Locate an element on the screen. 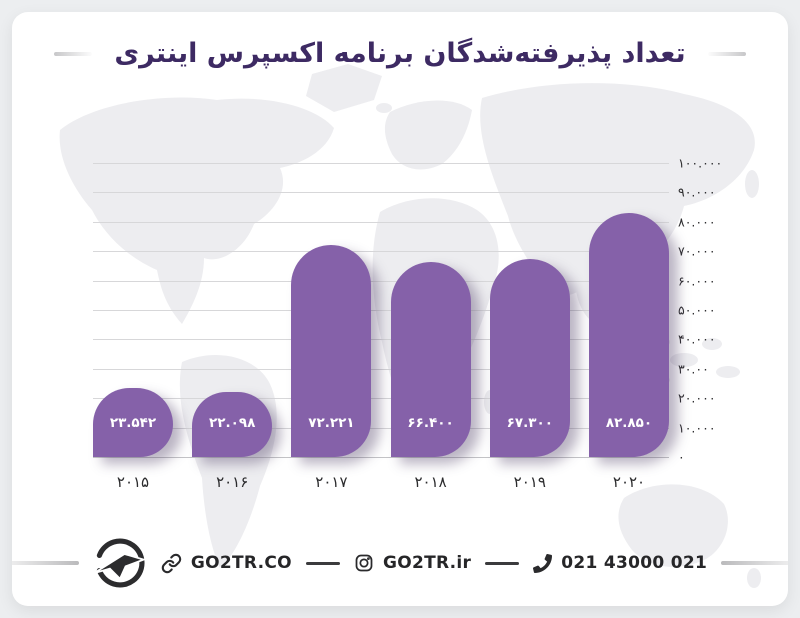  bar-value-label: ۲۲.۰۹۸ is located at coordinates (232, 422).